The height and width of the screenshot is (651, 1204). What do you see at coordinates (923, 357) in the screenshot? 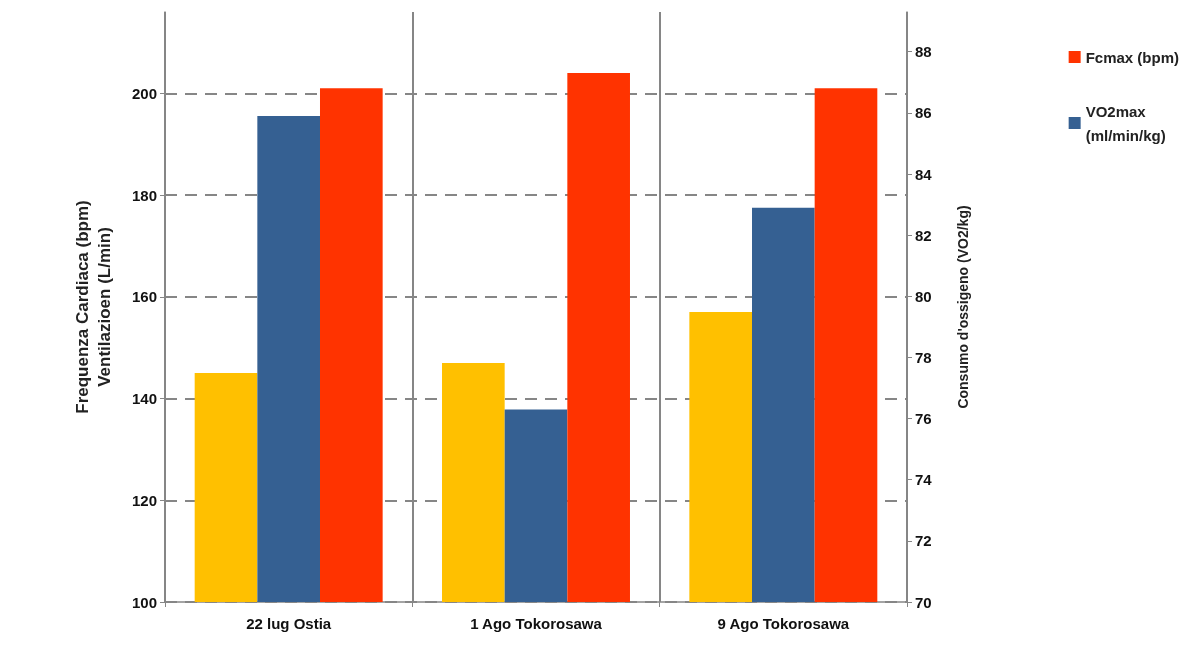
I see `y2-tick-label: 78` at bounding box center [923, 357].